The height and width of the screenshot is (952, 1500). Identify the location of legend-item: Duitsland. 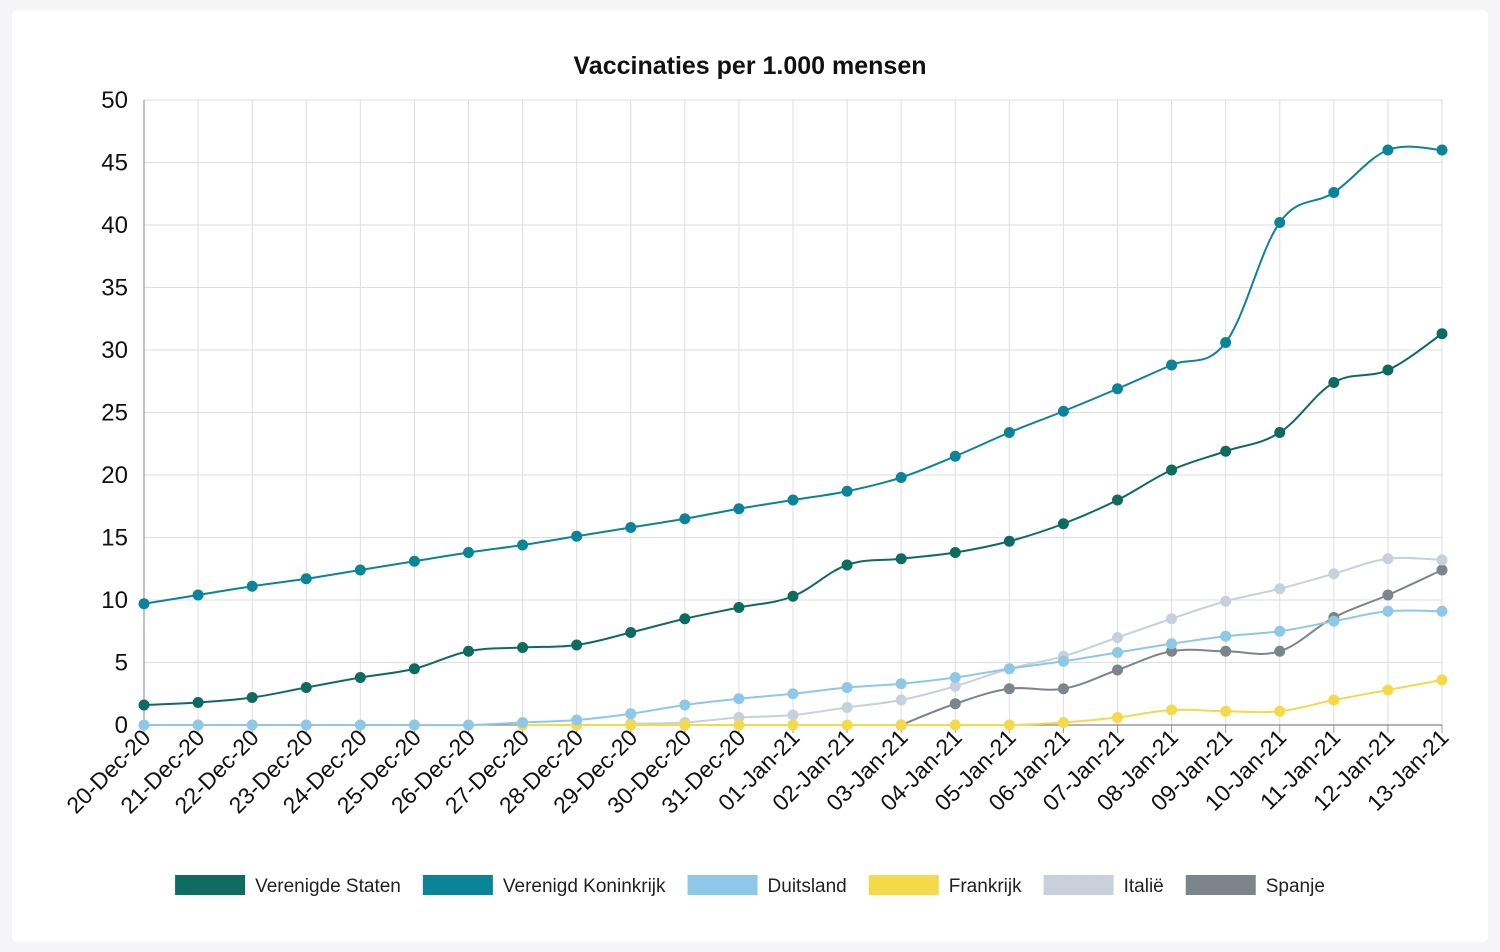
(767, 886).